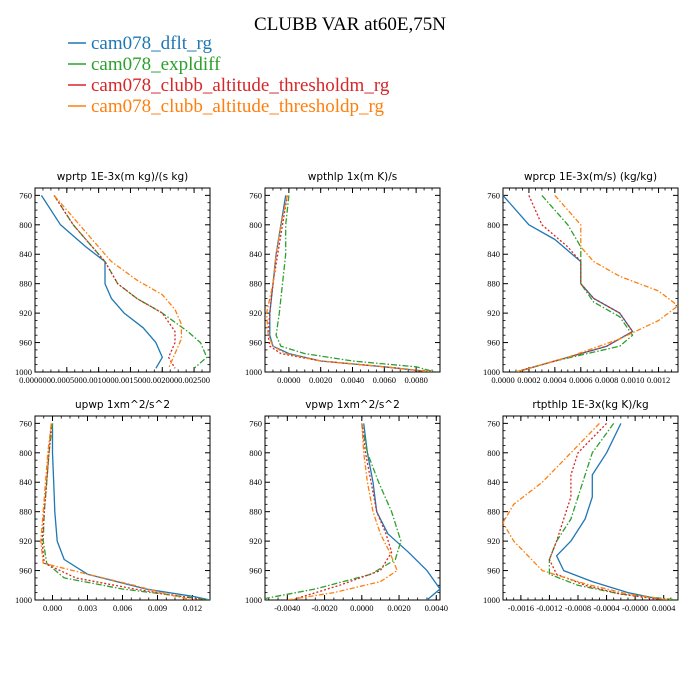 This screenshot has width=700, height=700. I want to click on x-tick-label: 0.0002, so click(528, 380).